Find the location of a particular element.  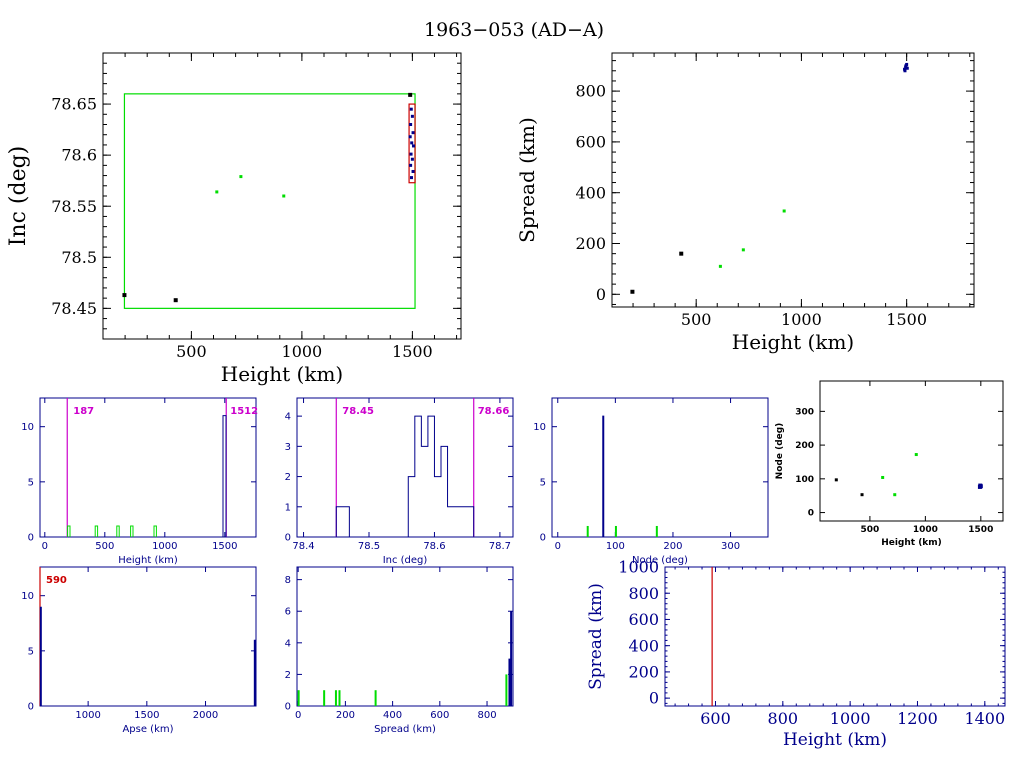

y-axis-label: Node (deg) is located at coordinates (780, 451).